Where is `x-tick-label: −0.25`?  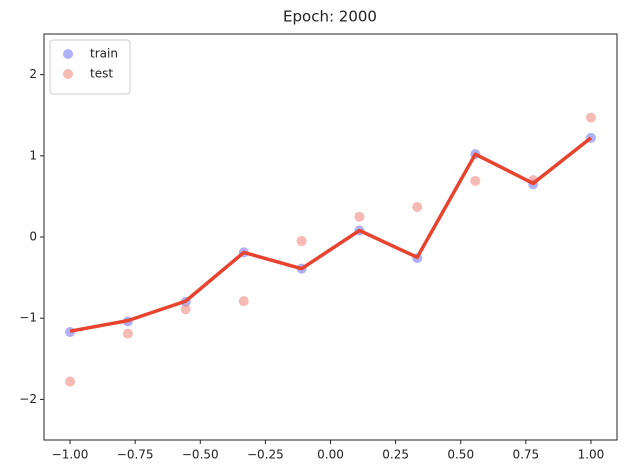 x-tick-label: −0.25 is located at coordinates (265, 455).